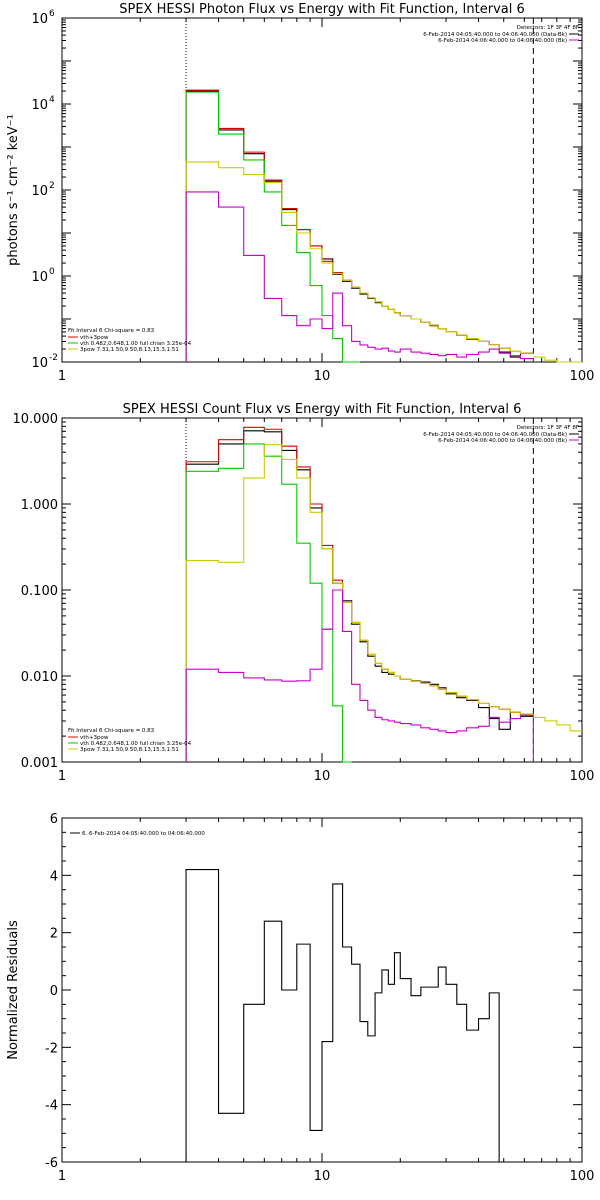 This screenshot has height=1200, width=600. What do you see at coordinates (51, 1163) in the screenshot?
I see `y-tick-label: -6` at bounding box center [51, 1163].